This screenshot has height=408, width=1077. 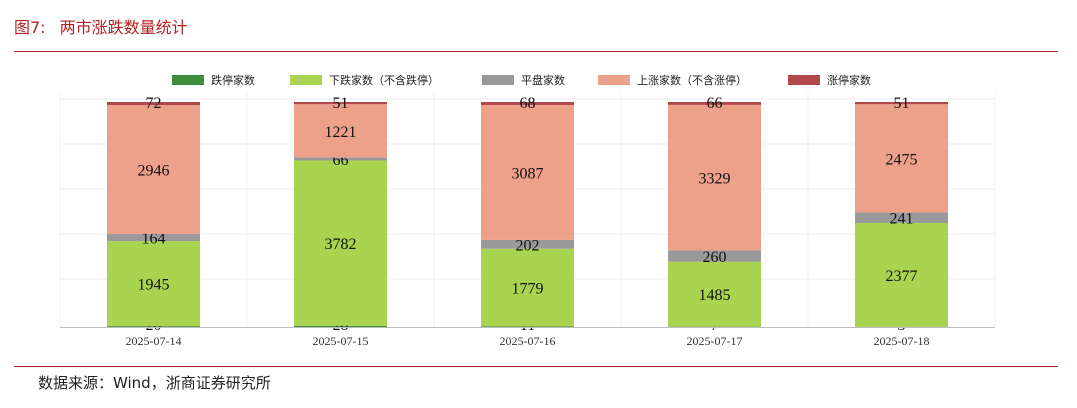 I want to click on data-label: 68, so click(x=528, y=103).